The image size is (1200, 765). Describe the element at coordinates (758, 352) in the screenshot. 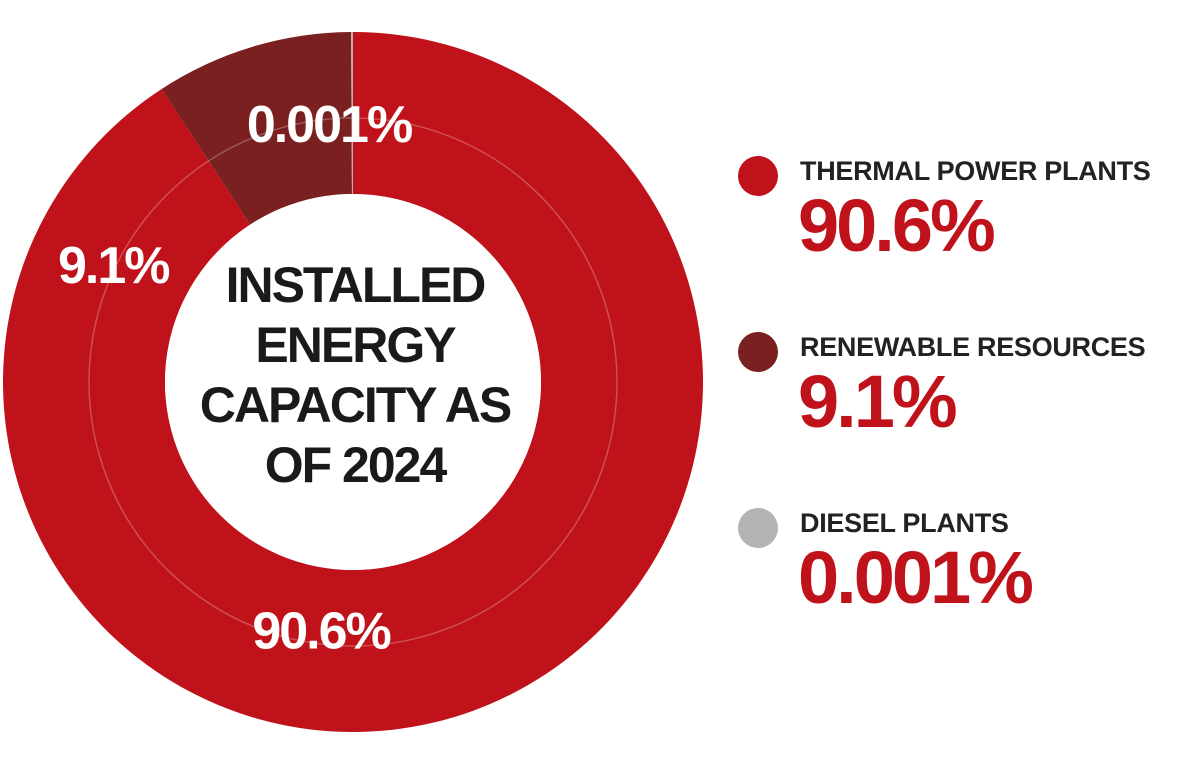

I see `legend-swatch-renewable` at that location.